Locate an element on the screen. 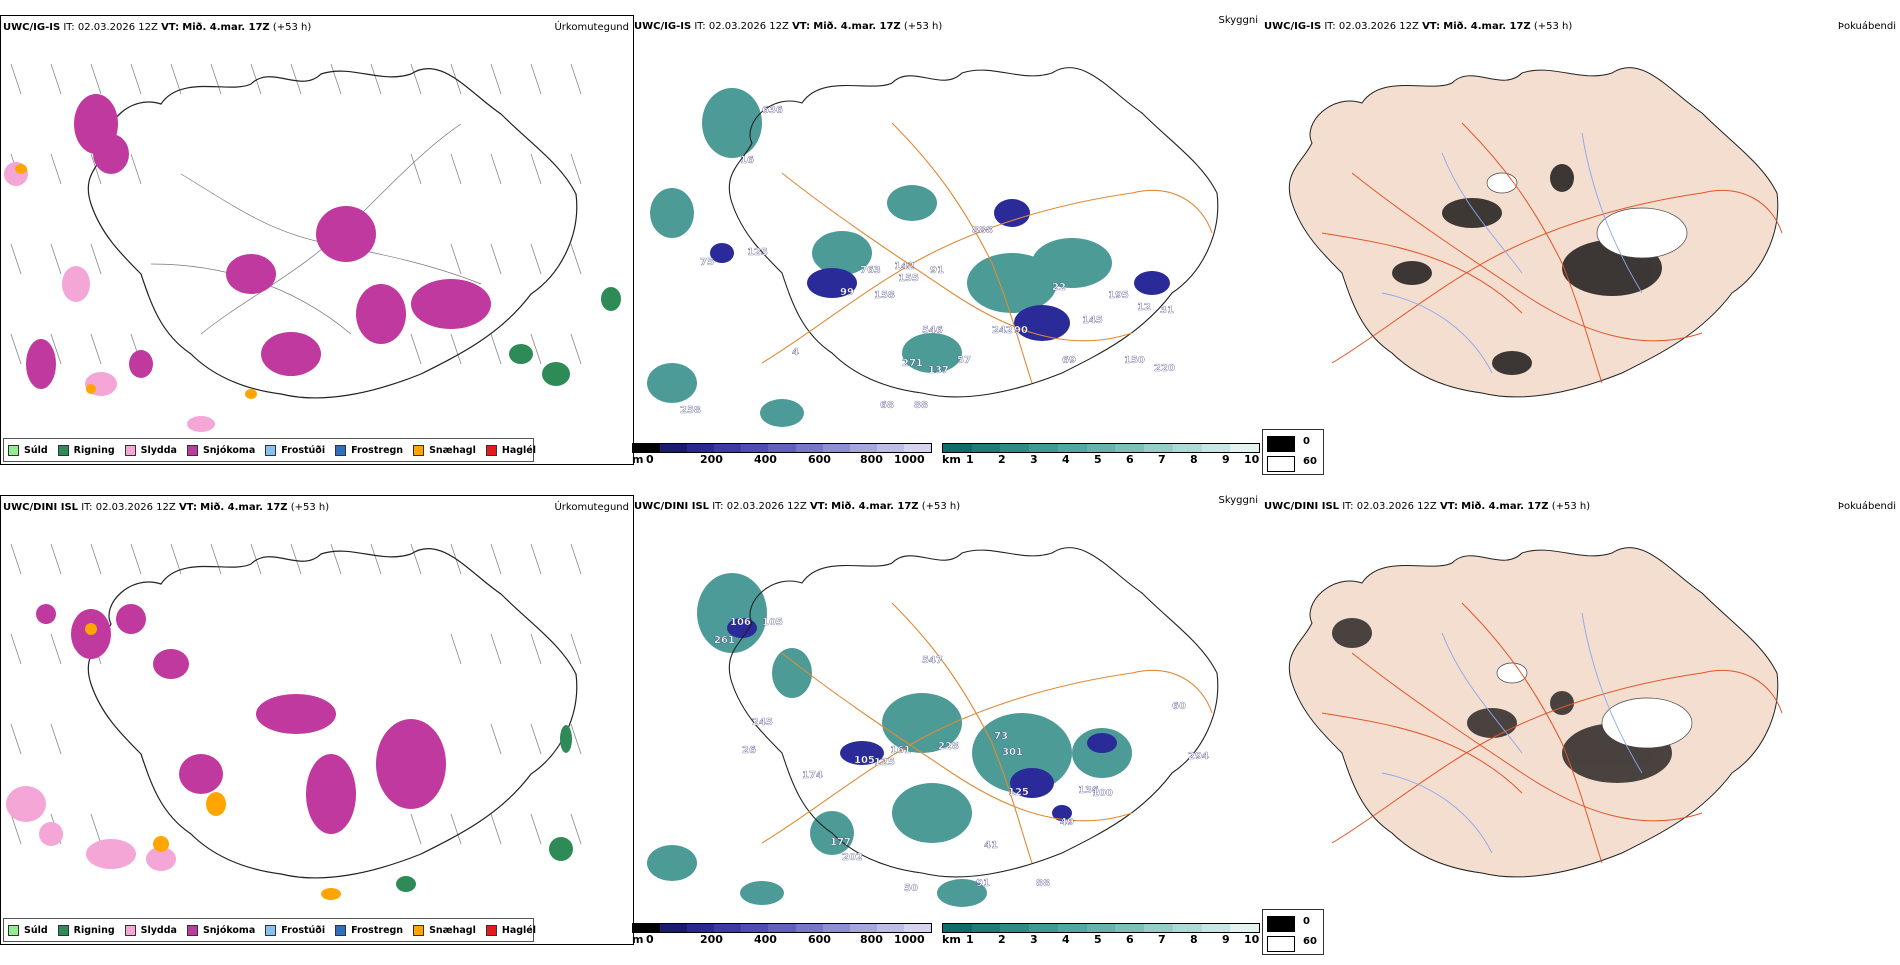  visibility-value: 261 is located at coordinates (724, 640).